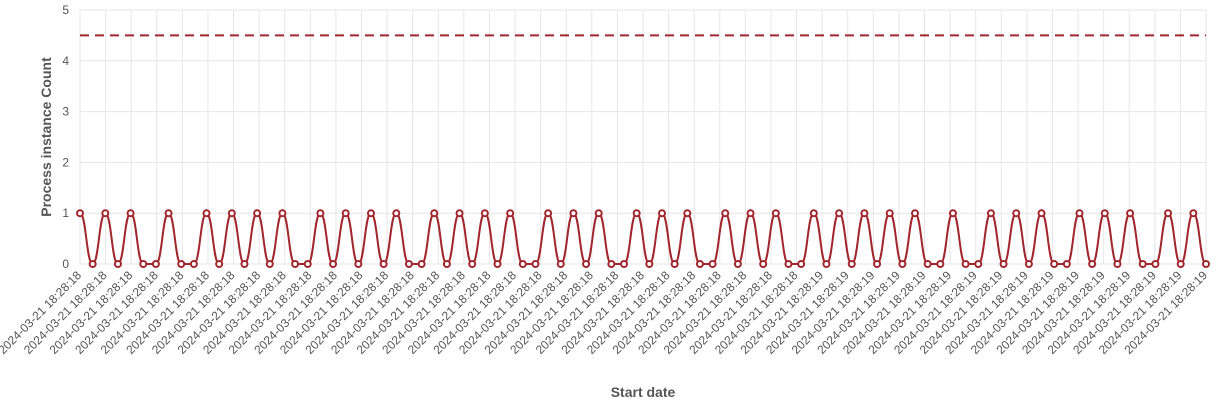 This screenshot has width=1220, height=405. What do you see at coordinates (65, 264) in the screenshot?
I see `y-tick-label: 0` at bounding box center [65, 264].